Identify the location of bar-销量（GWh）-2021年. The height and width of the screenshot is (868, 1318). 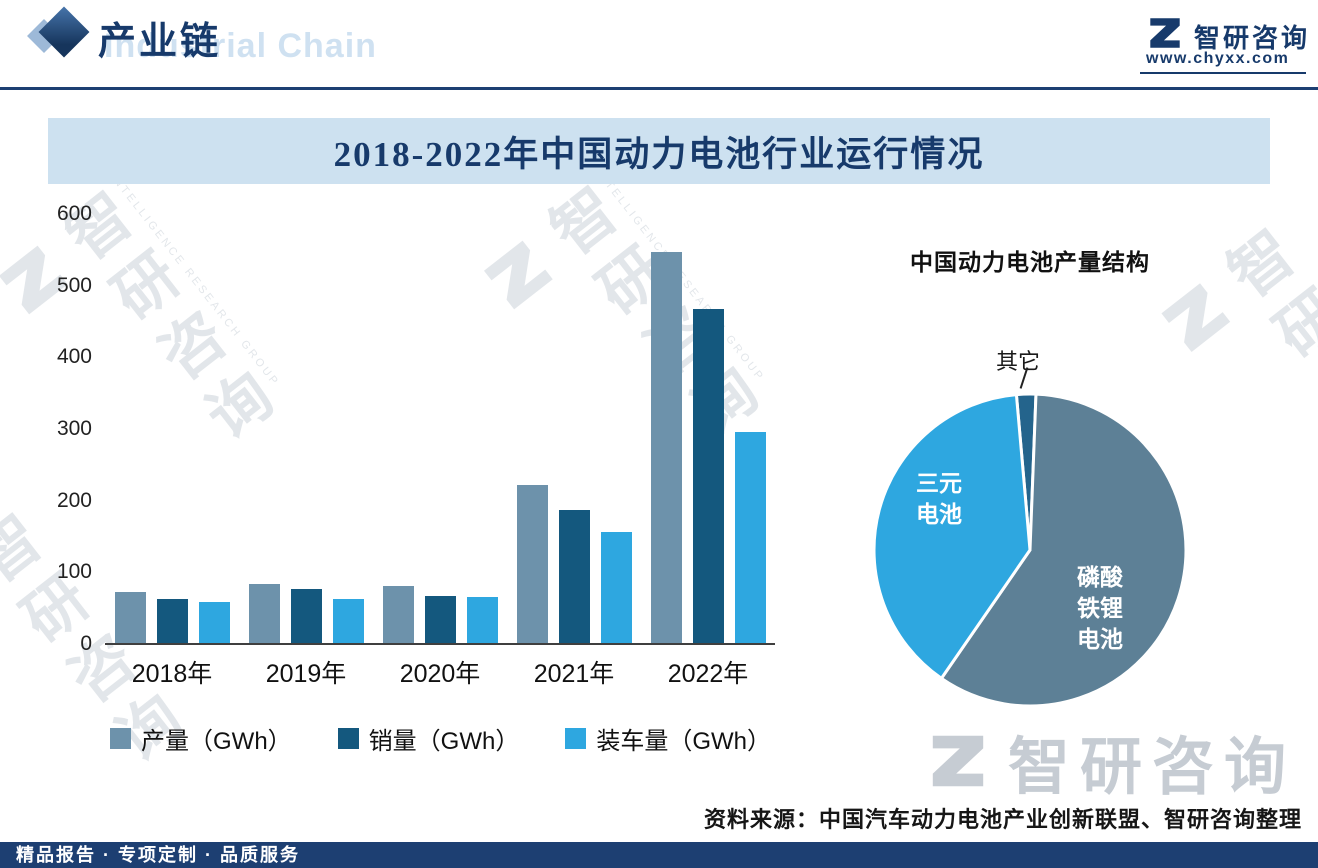
(574, 576).